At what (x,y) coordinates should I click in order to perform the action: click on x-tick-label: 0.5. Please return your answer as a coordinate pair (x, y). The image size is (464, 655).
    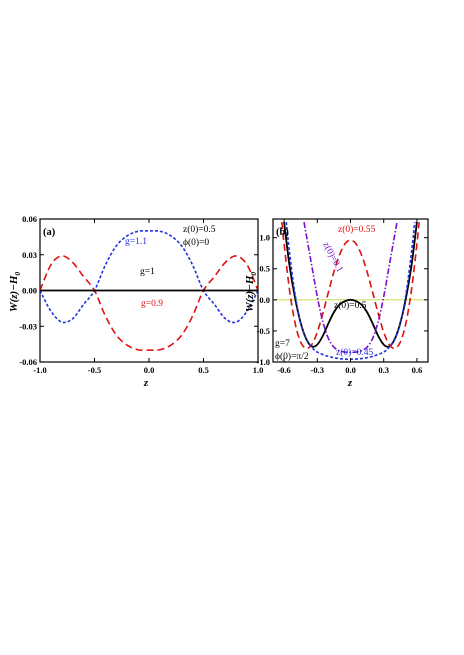
    Looking at the image, I should click on (203, 370).